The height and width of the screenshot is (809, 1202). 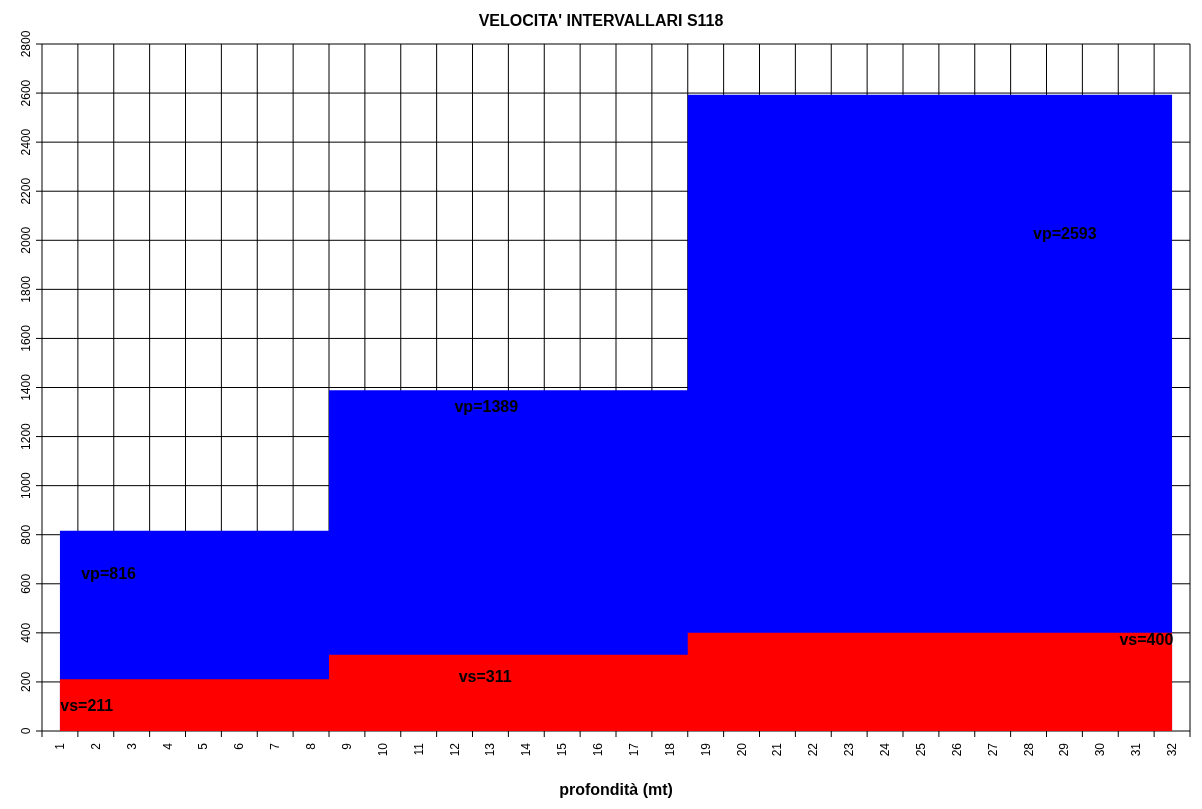 What do you see at coordinates (741, 749) in the screenshot?
I see `x-tick-label: 20` at bounding box center [741, 749].